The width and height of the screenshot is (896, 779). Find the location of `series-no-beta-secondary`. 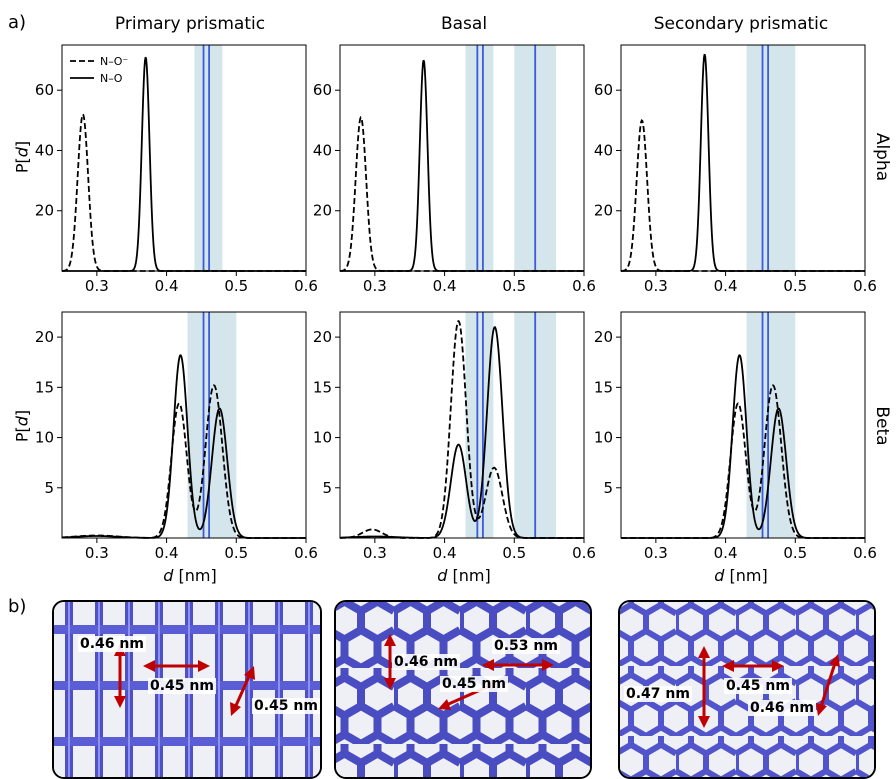

series-no-beta-secondary is located at coordinates (743, 446).